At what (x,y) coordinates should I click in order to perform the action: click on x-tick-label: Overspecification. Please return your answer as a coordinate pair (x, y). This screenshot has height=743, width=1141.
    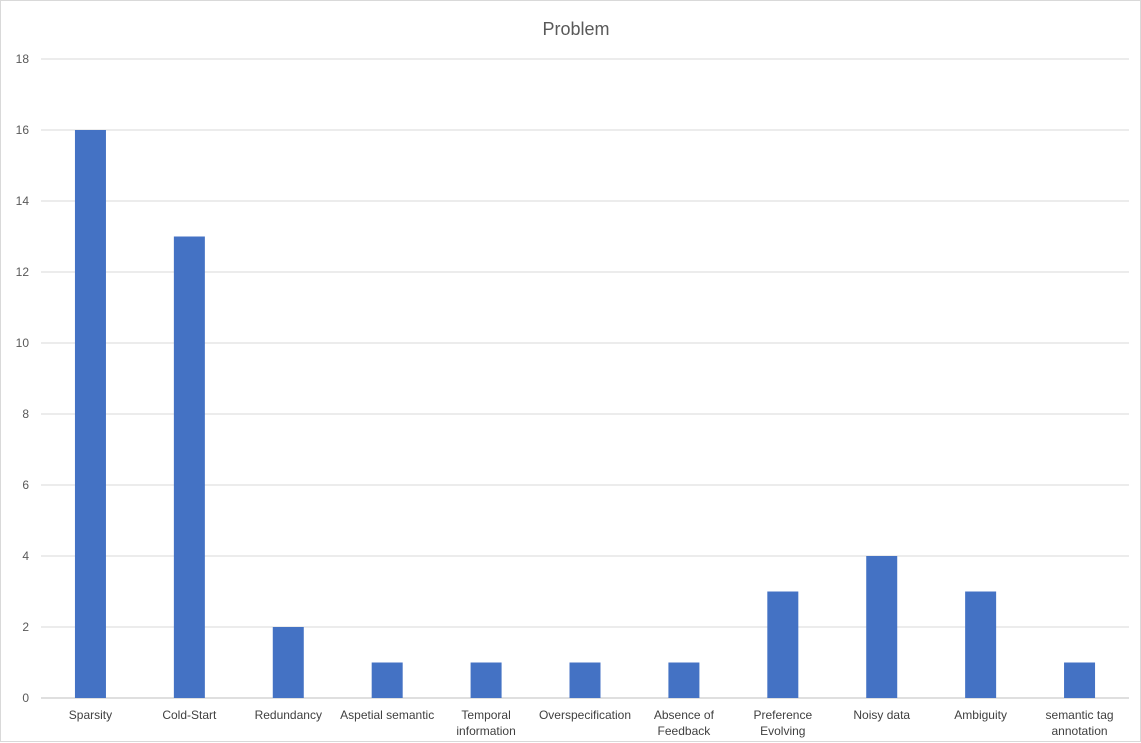
    Looking at the image, I should click on (585, 715).